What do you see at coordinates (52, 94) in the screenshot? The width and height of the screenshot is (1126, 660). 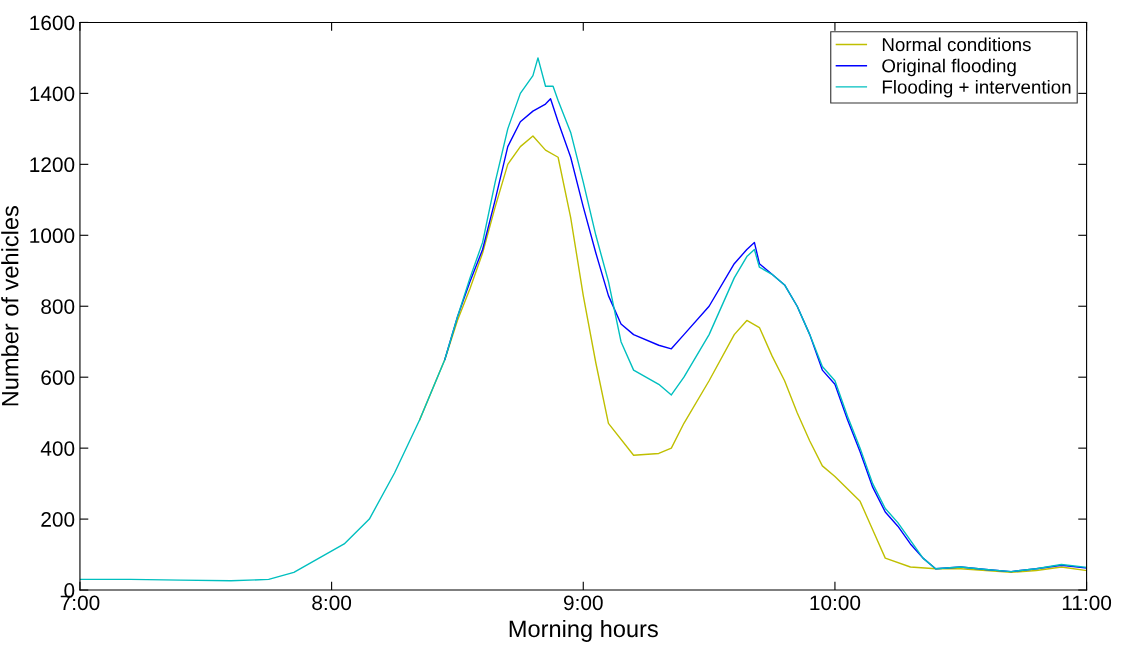 I see `y-tick-label: 1400` at bounding box center [52, 94].